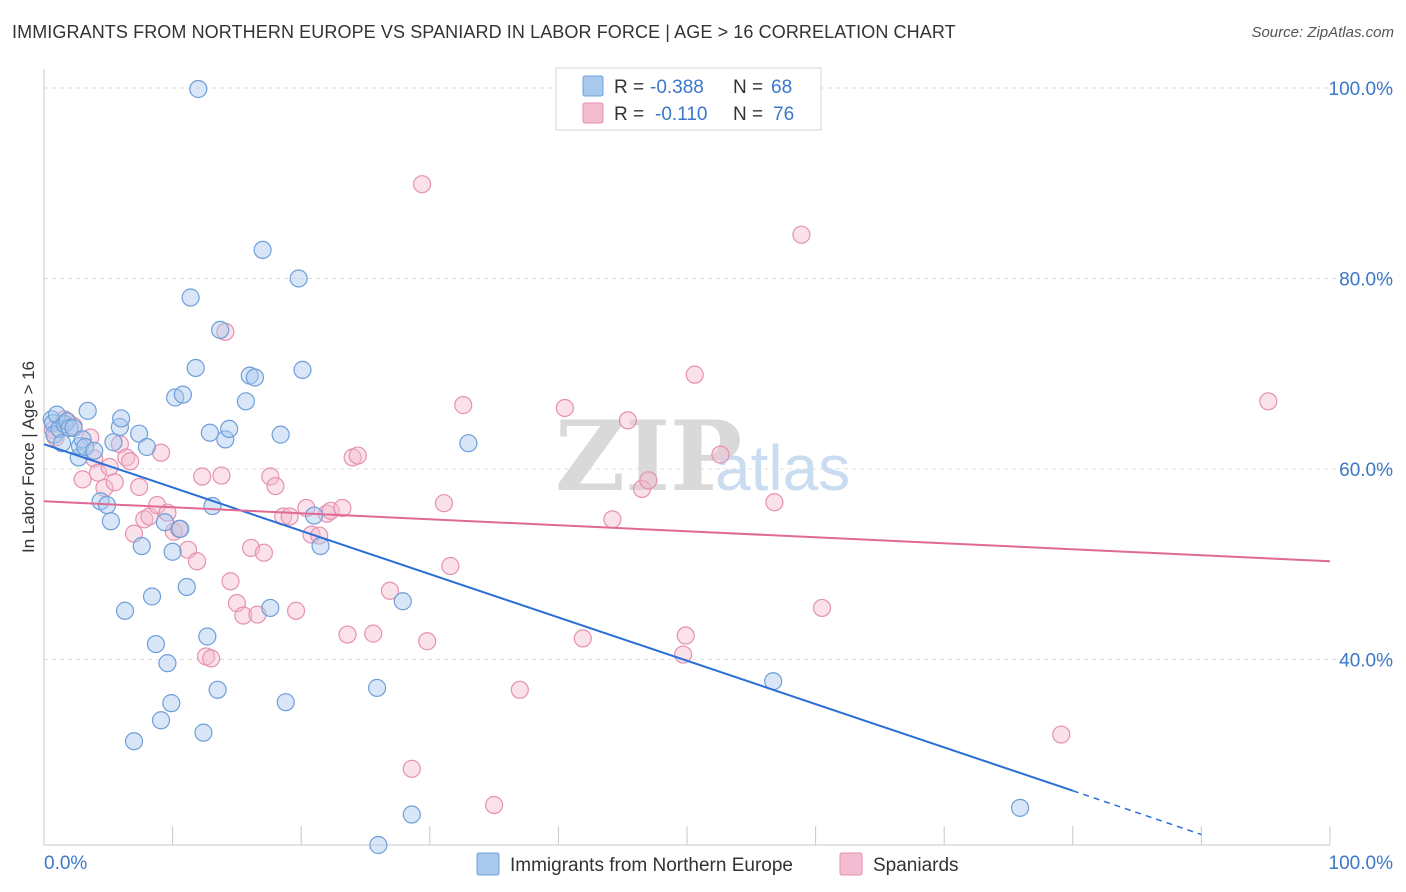 The width and height of the screenshot is (1406, 892). What do you see at coordinates (593, 86) in the screenshot?
I see `legend-swatch-blue` at bounding box center [593, 86].